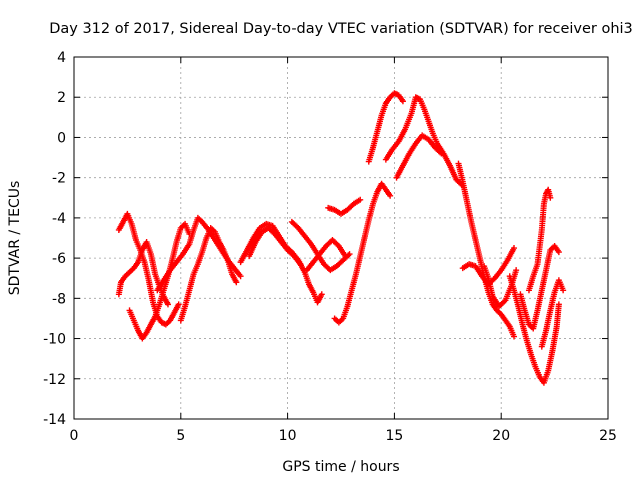 Image resolution: width=640 pixels, height=480 pixels. I want to click on series-track-o, so click(486, 250).